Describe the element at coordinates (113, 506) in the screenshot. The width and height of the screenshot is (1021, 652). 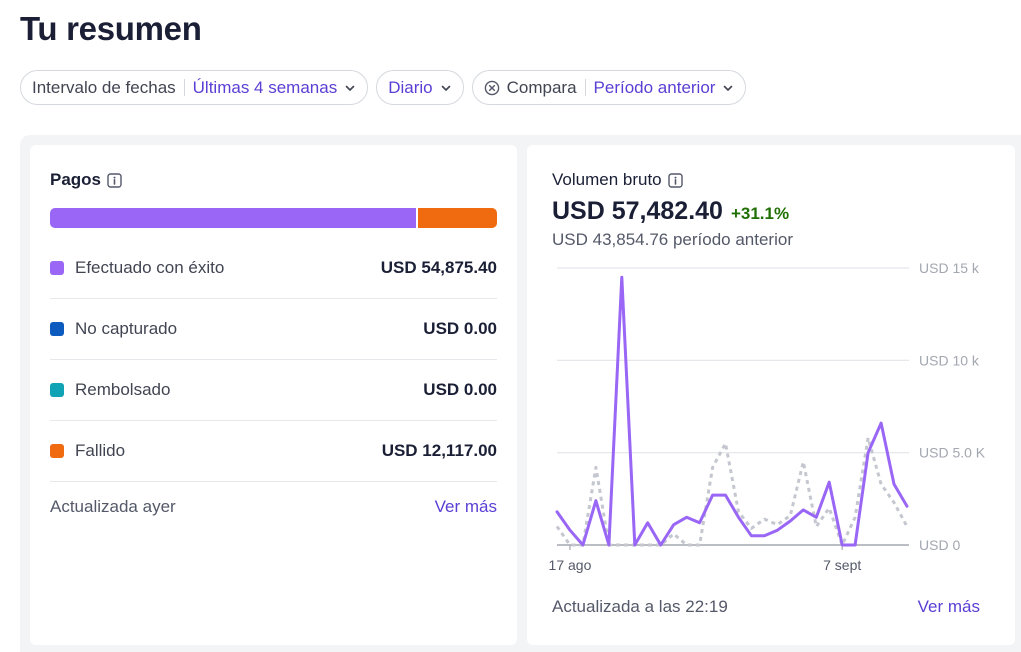
I see `payments-updated: Actualizada ayer` at that location.